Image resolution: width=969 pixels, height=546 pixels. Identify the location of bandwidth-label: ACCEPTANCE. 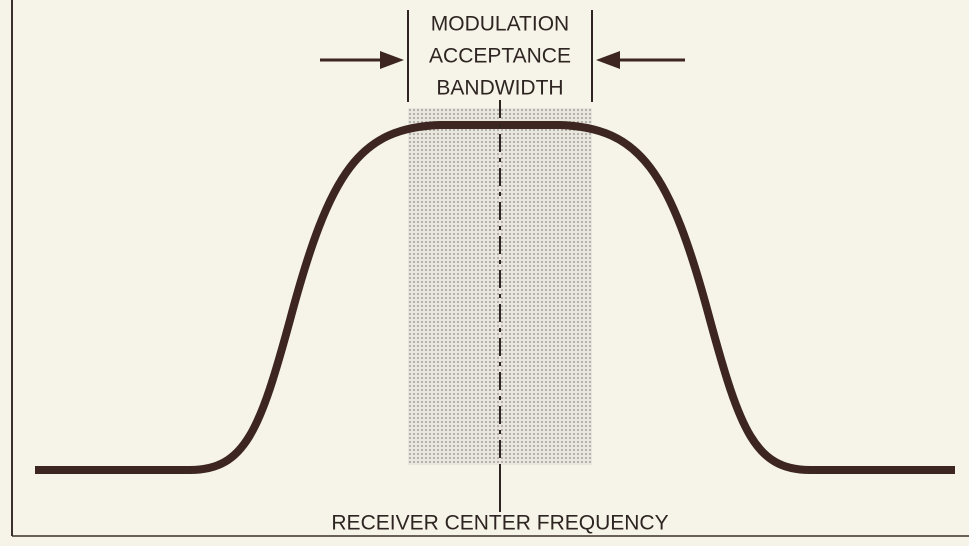
(500, 56).